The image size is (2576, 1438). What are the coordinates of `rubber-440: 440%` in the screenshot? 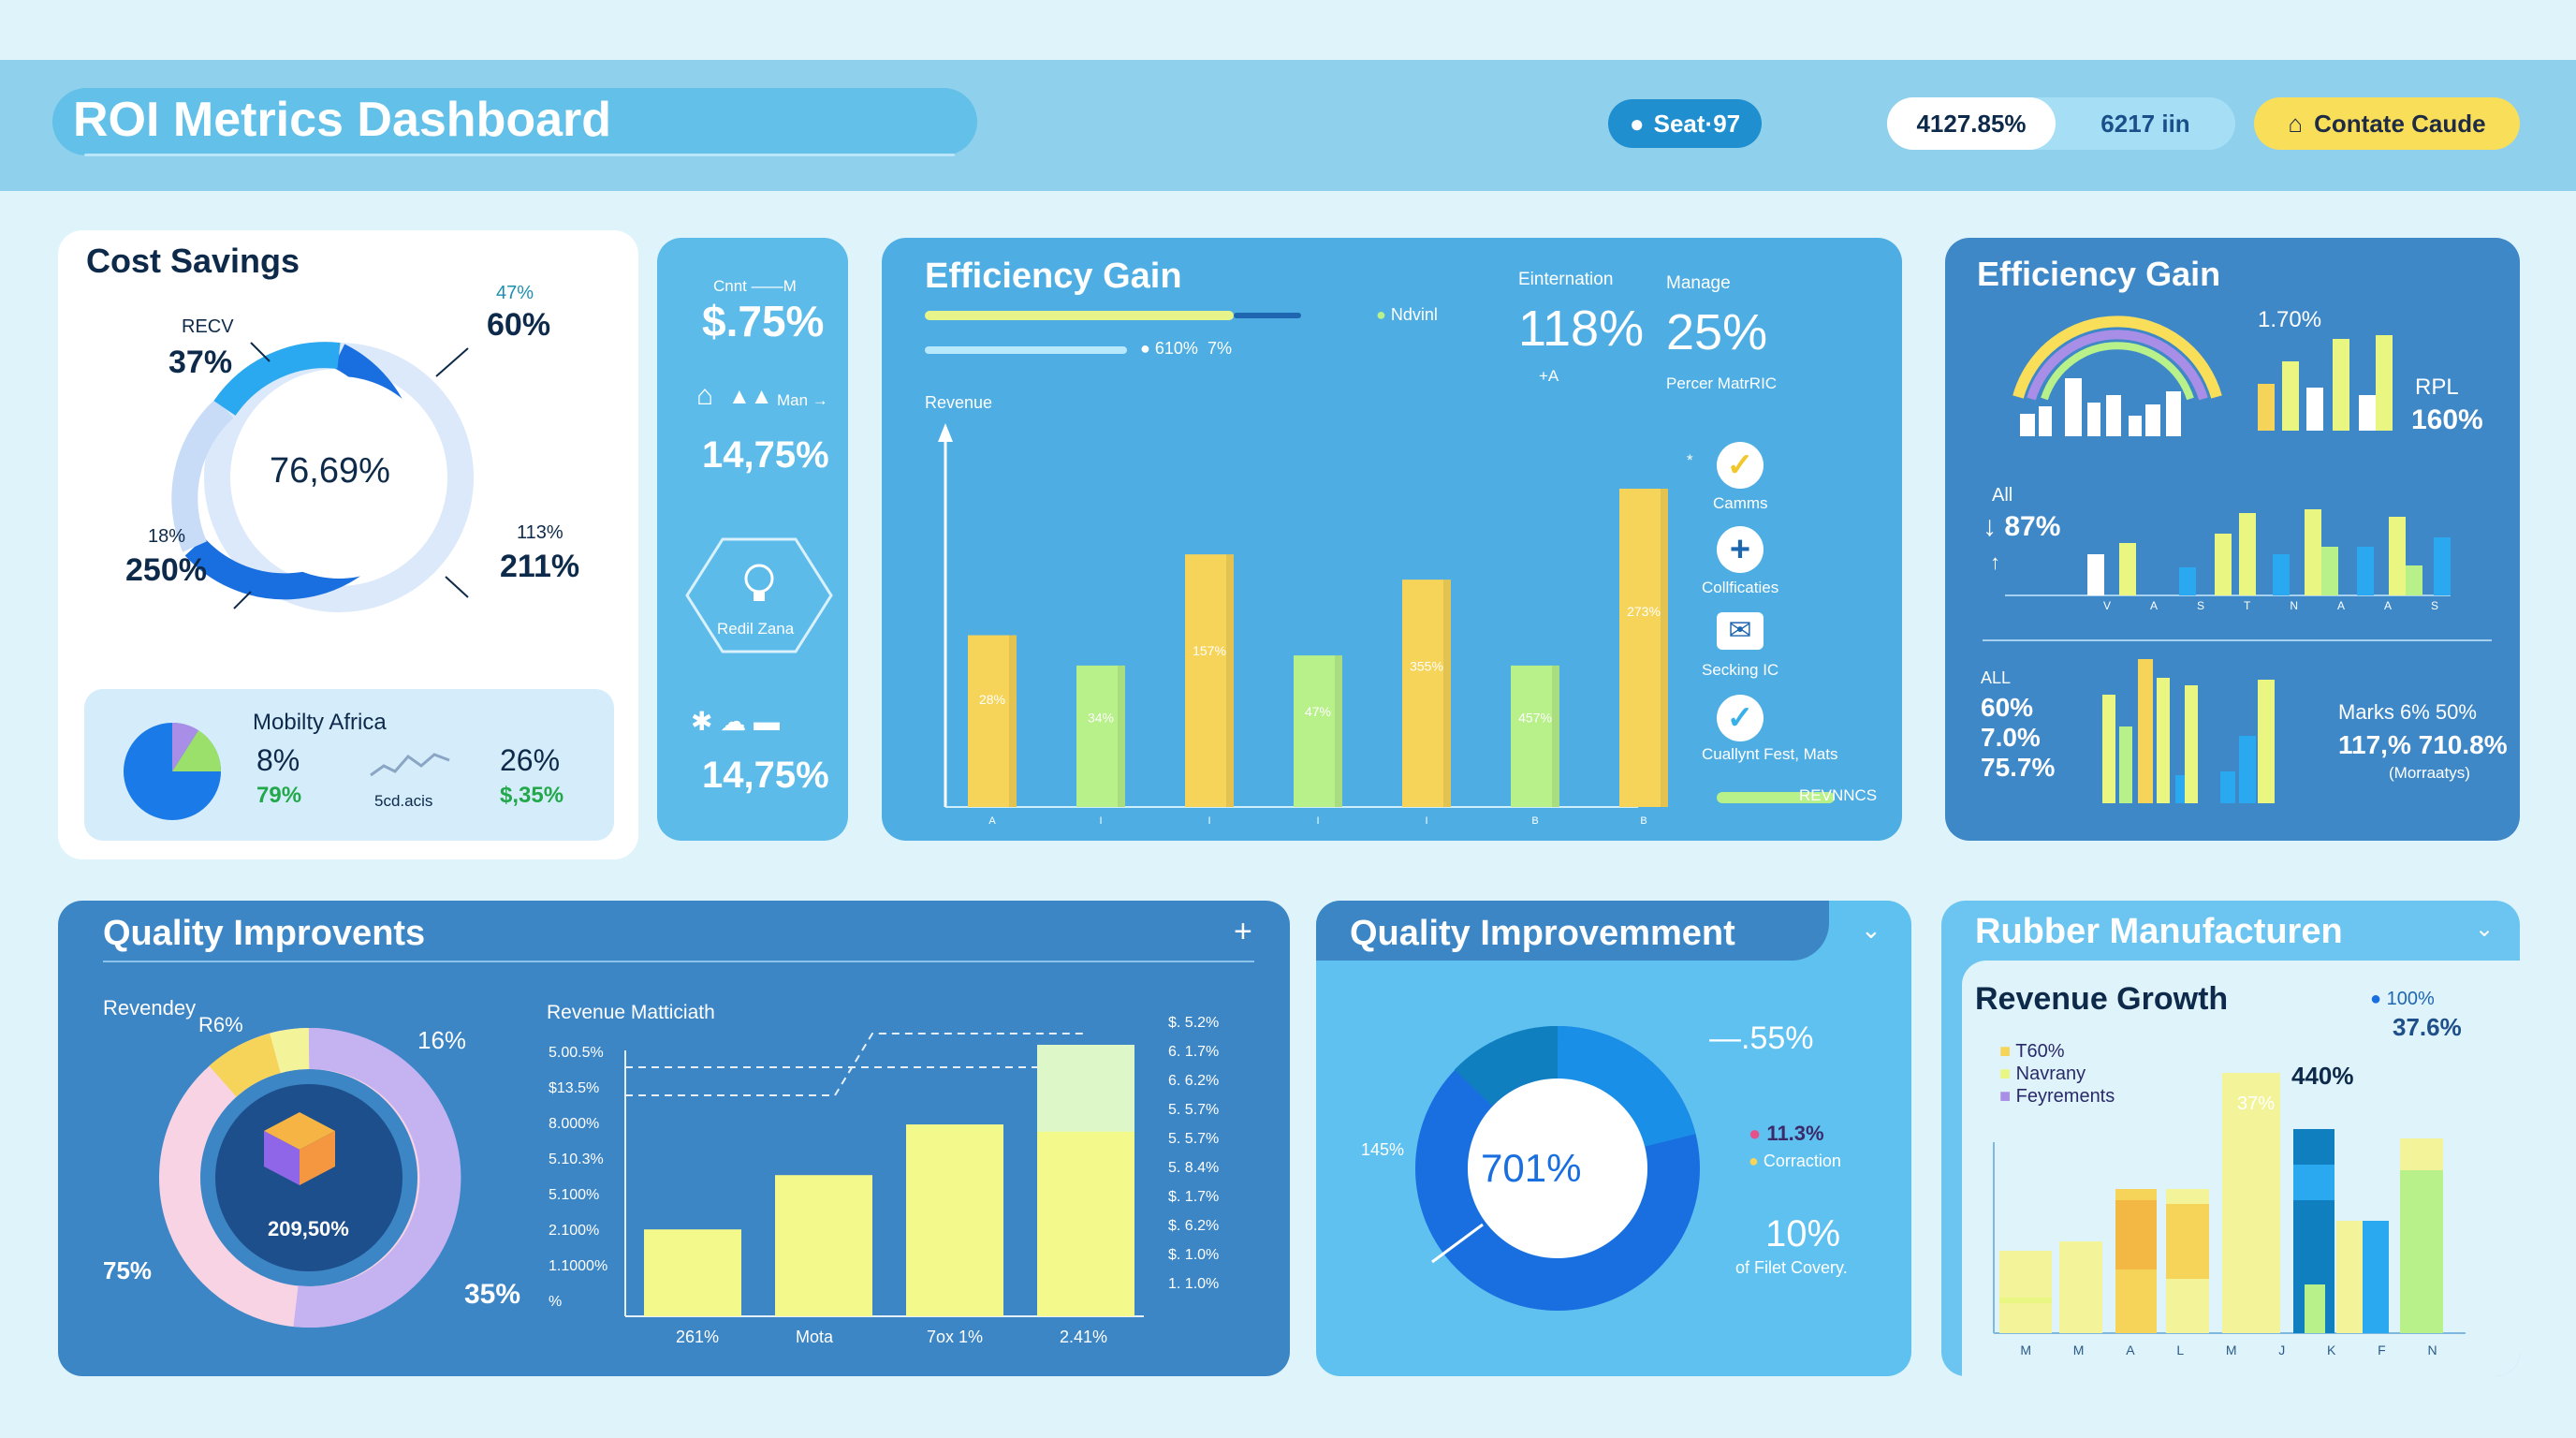 It's located at (2322, 1076).